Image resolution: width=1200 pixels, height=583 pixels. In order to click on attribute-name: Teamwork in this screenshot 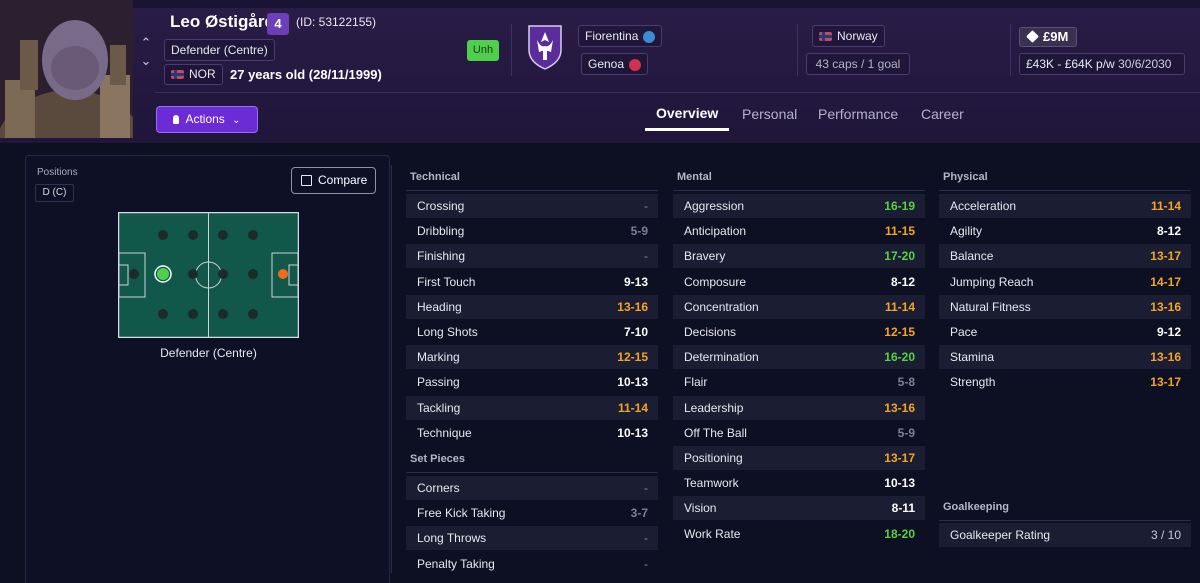, I will do `click(711, 483)`.